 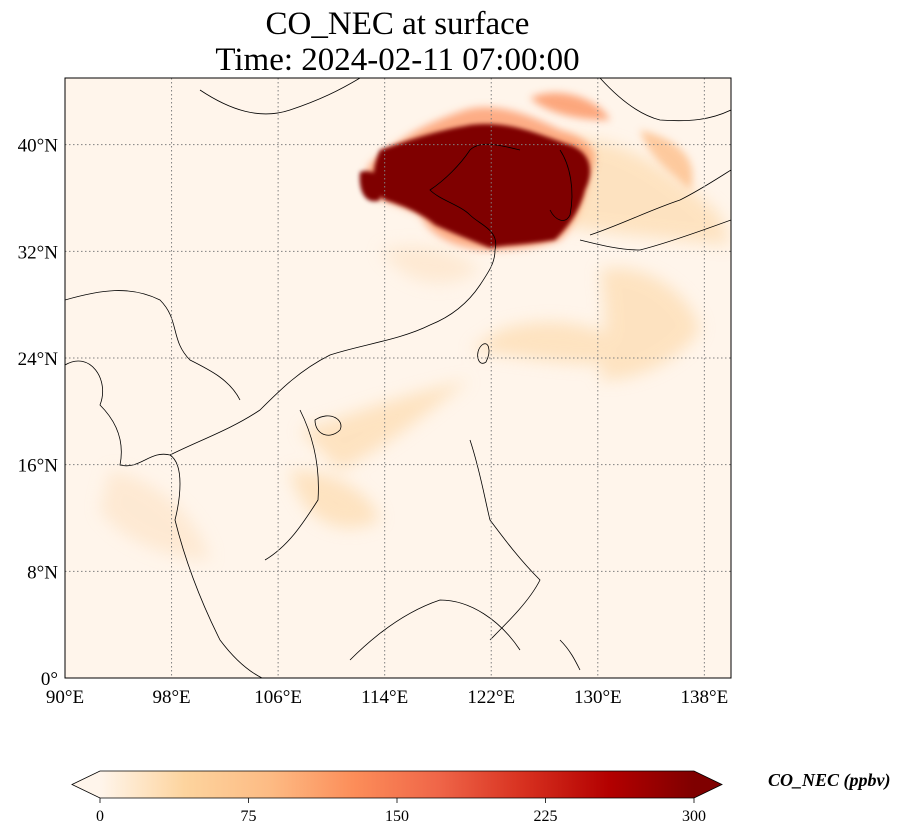 What do you see at coordinates (65, 697) in the screenshot?
I see `lon-tick-label: 90°E` at bounding box center [65, 697].